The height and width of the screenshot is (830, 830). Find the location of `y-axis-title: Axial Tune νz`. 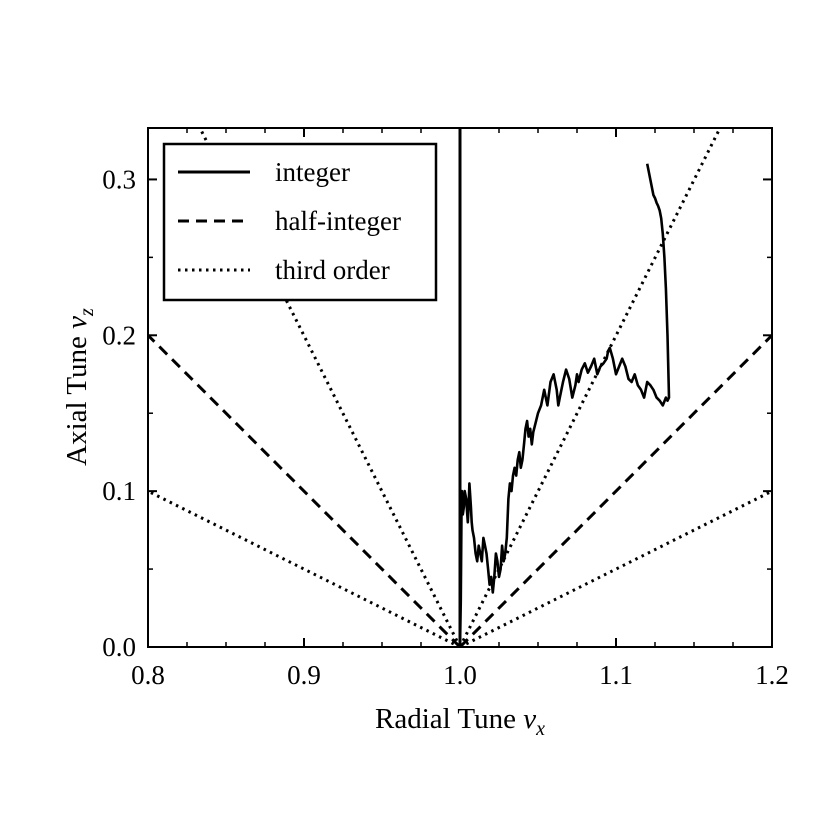

y-axis-title: Axial Tune νz is located at coordinates (79, 387).